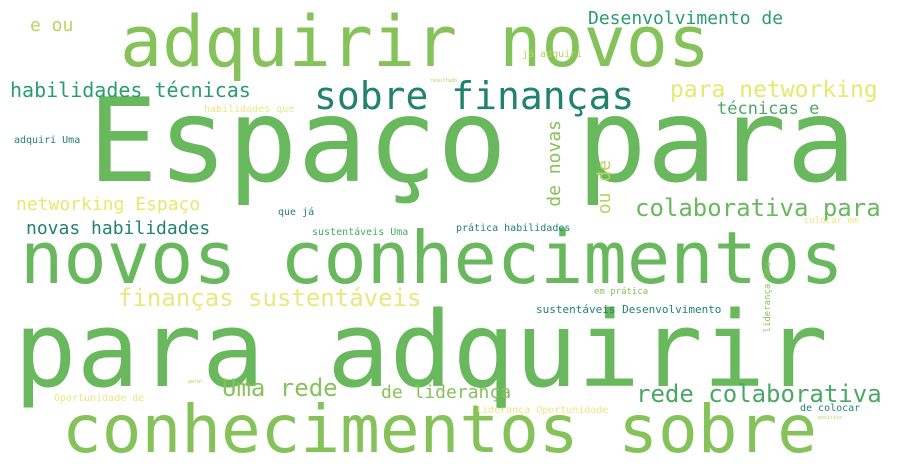  What do you see at coordinates (474, 96) in the screenshot?
I see `word-sobre-financas: sobre finanças` at bounding box center [474, 96].